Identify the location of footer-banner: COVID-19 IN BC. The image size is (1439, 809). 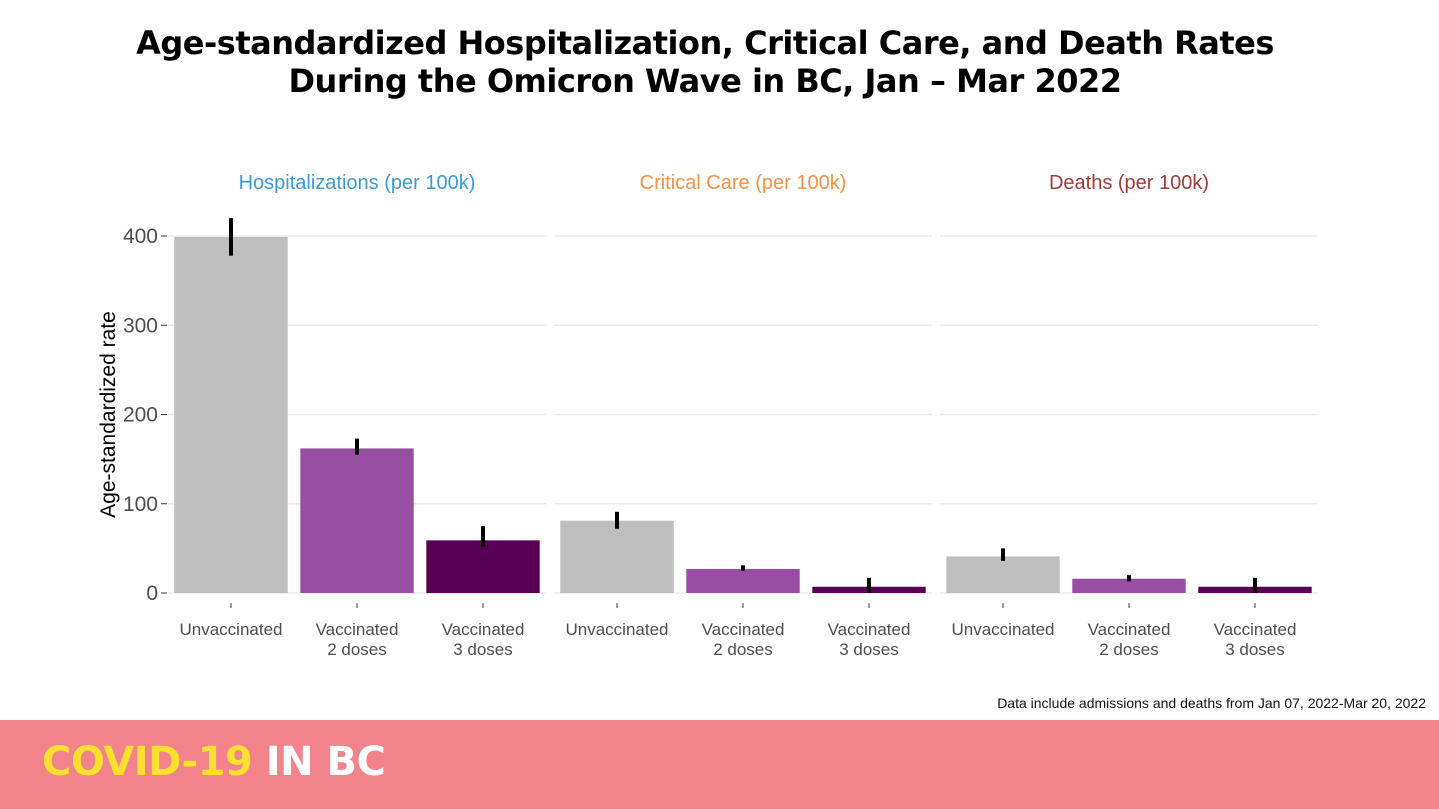
(719, 764).